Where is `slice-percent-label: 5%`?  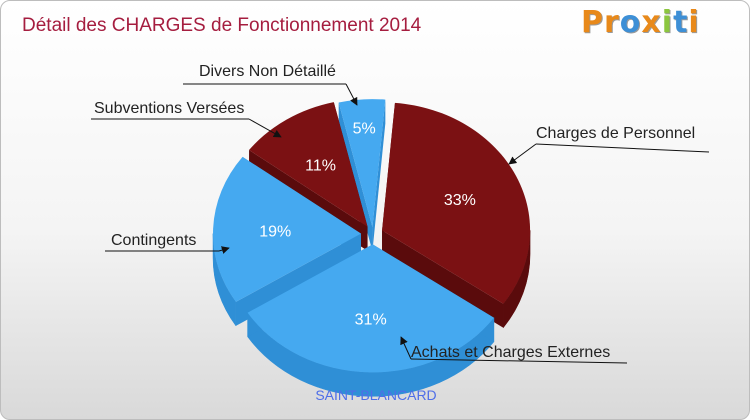 slice-percent-label: 5% is located at coordinates (364, 129).